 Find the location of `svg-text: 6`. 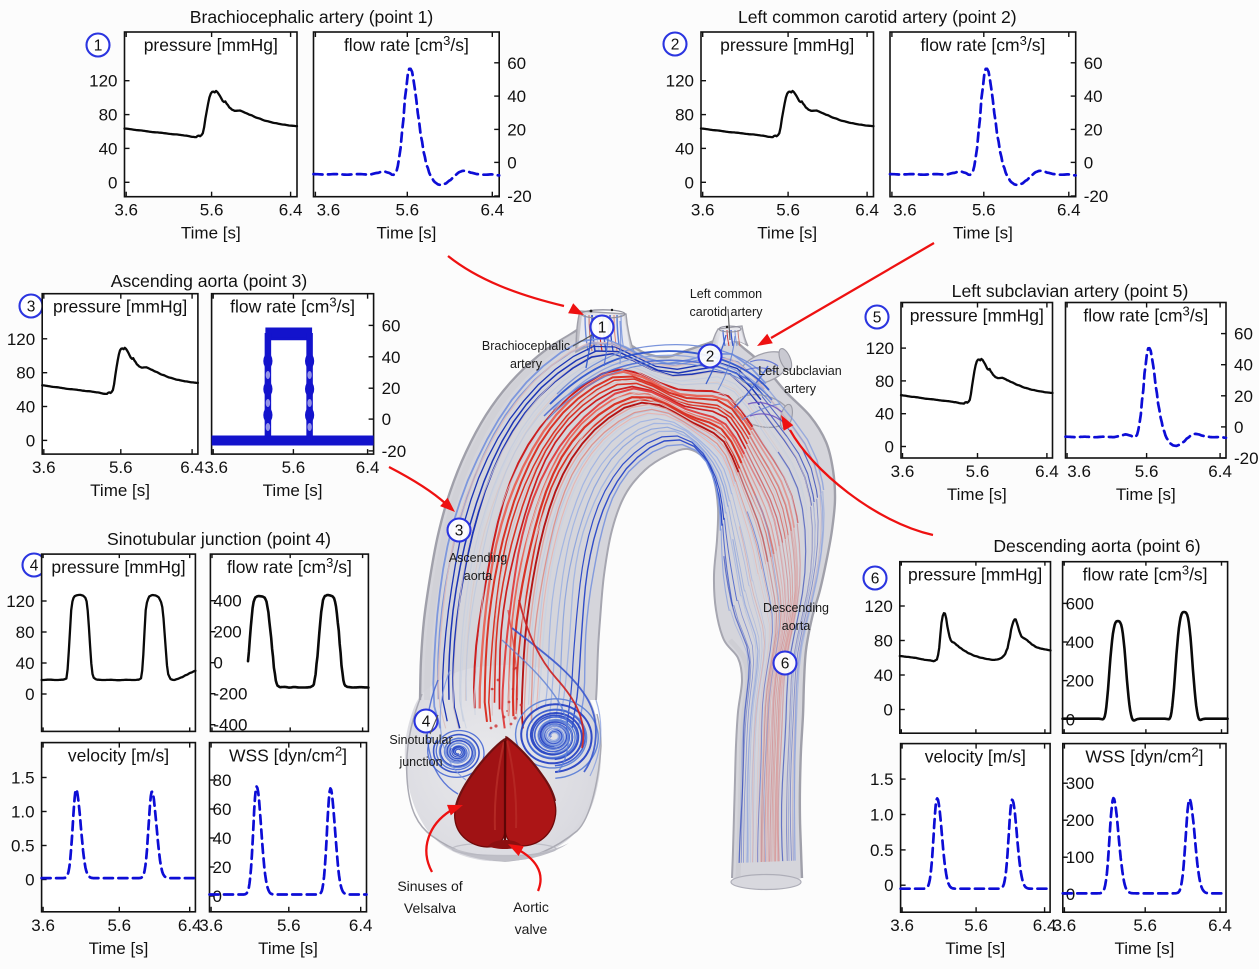

svg-text: 6 is located at coordinates (785, 664).